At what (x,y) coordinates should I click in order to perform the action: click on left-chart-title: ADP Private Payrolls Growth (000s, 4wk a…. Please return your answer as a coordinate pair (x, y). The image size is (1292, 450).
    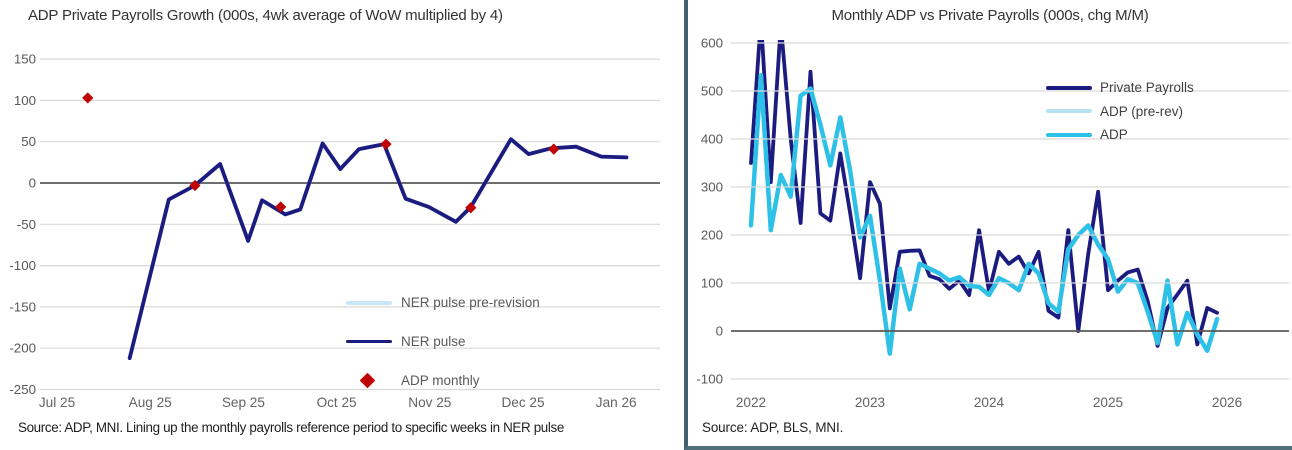
    Looking at the image, I should click on (265, 15).